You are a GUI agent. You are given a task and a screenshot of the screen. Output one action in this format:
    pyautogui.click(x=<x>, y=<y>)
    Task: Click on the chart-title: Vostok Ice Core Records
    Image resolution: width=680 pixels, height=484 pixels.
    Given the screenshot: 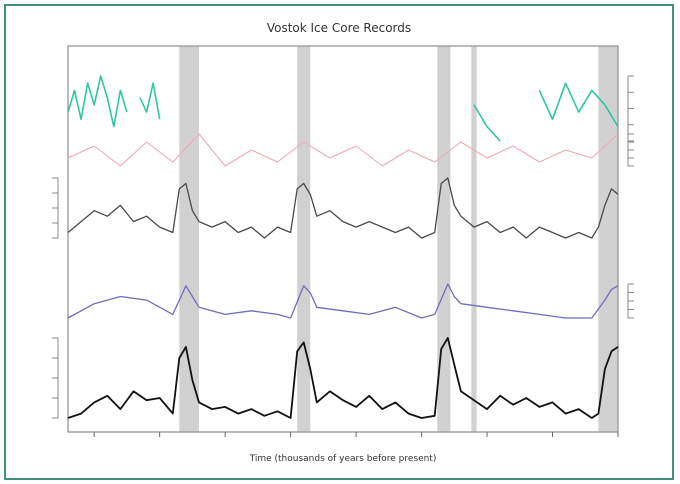 What is the action you would take?
    pyautogui.click(x=339, y=28)
    